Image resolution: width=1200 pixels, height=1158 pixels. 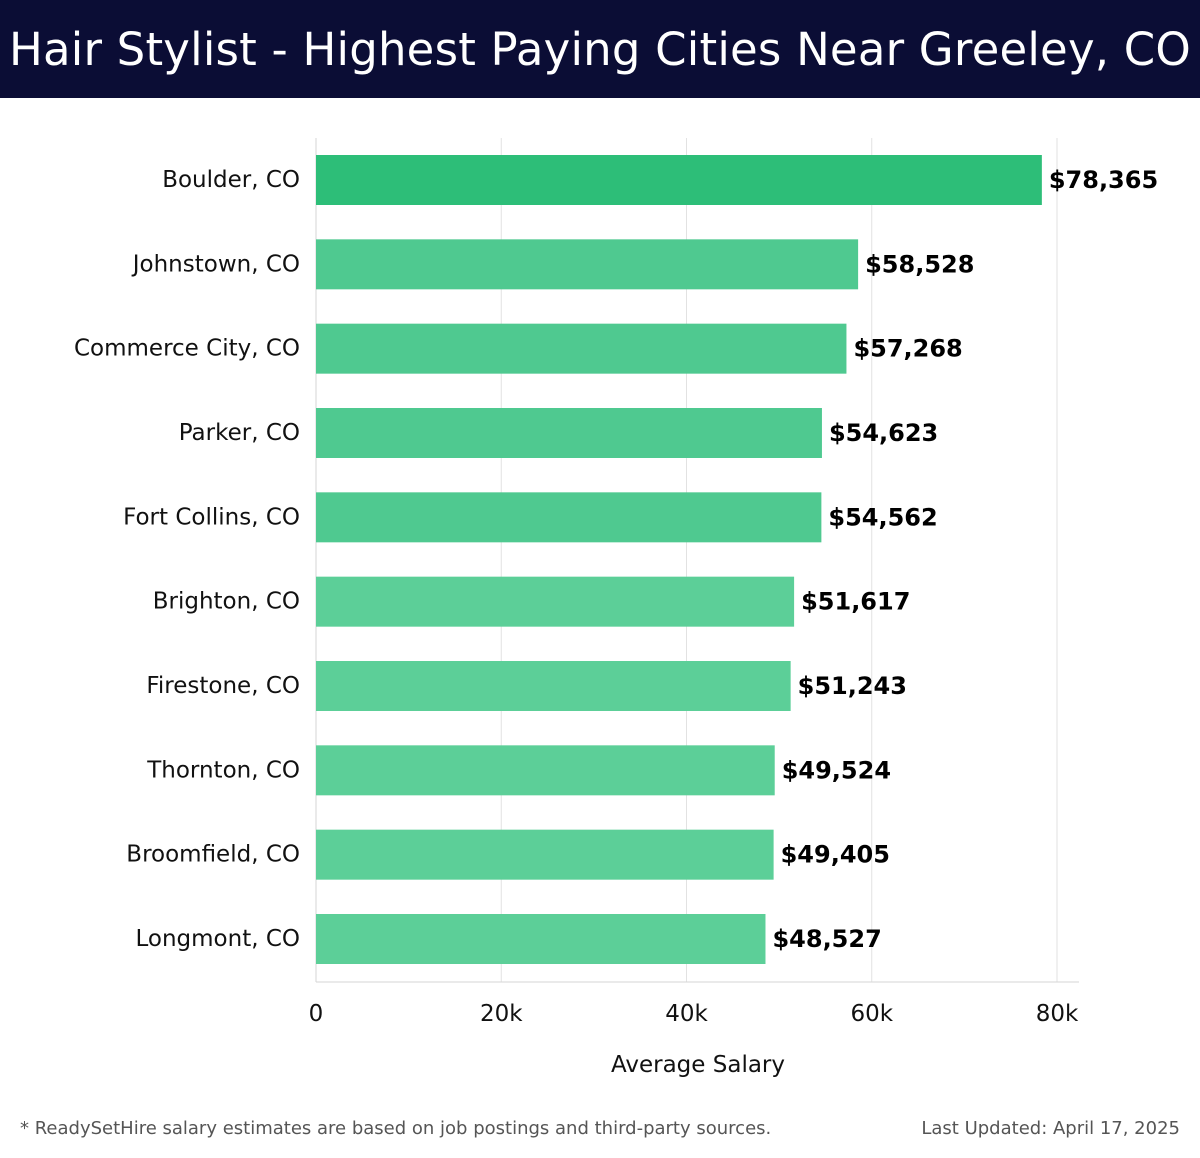 I want to click on category-label: Johnstown, CO, so click(x=215, y=264).